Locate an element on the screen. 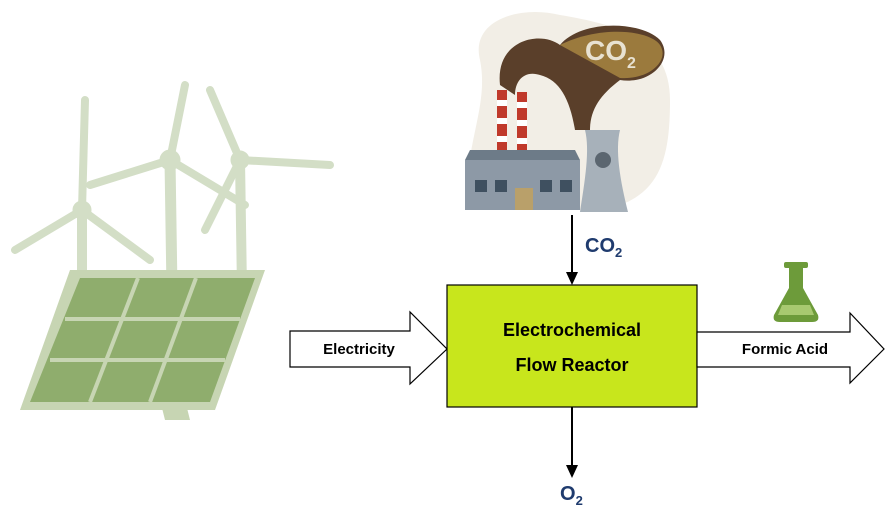 This screenshot has height=511, width=885. output-right-label: Formic Acid is located at coordinates (785, 349).